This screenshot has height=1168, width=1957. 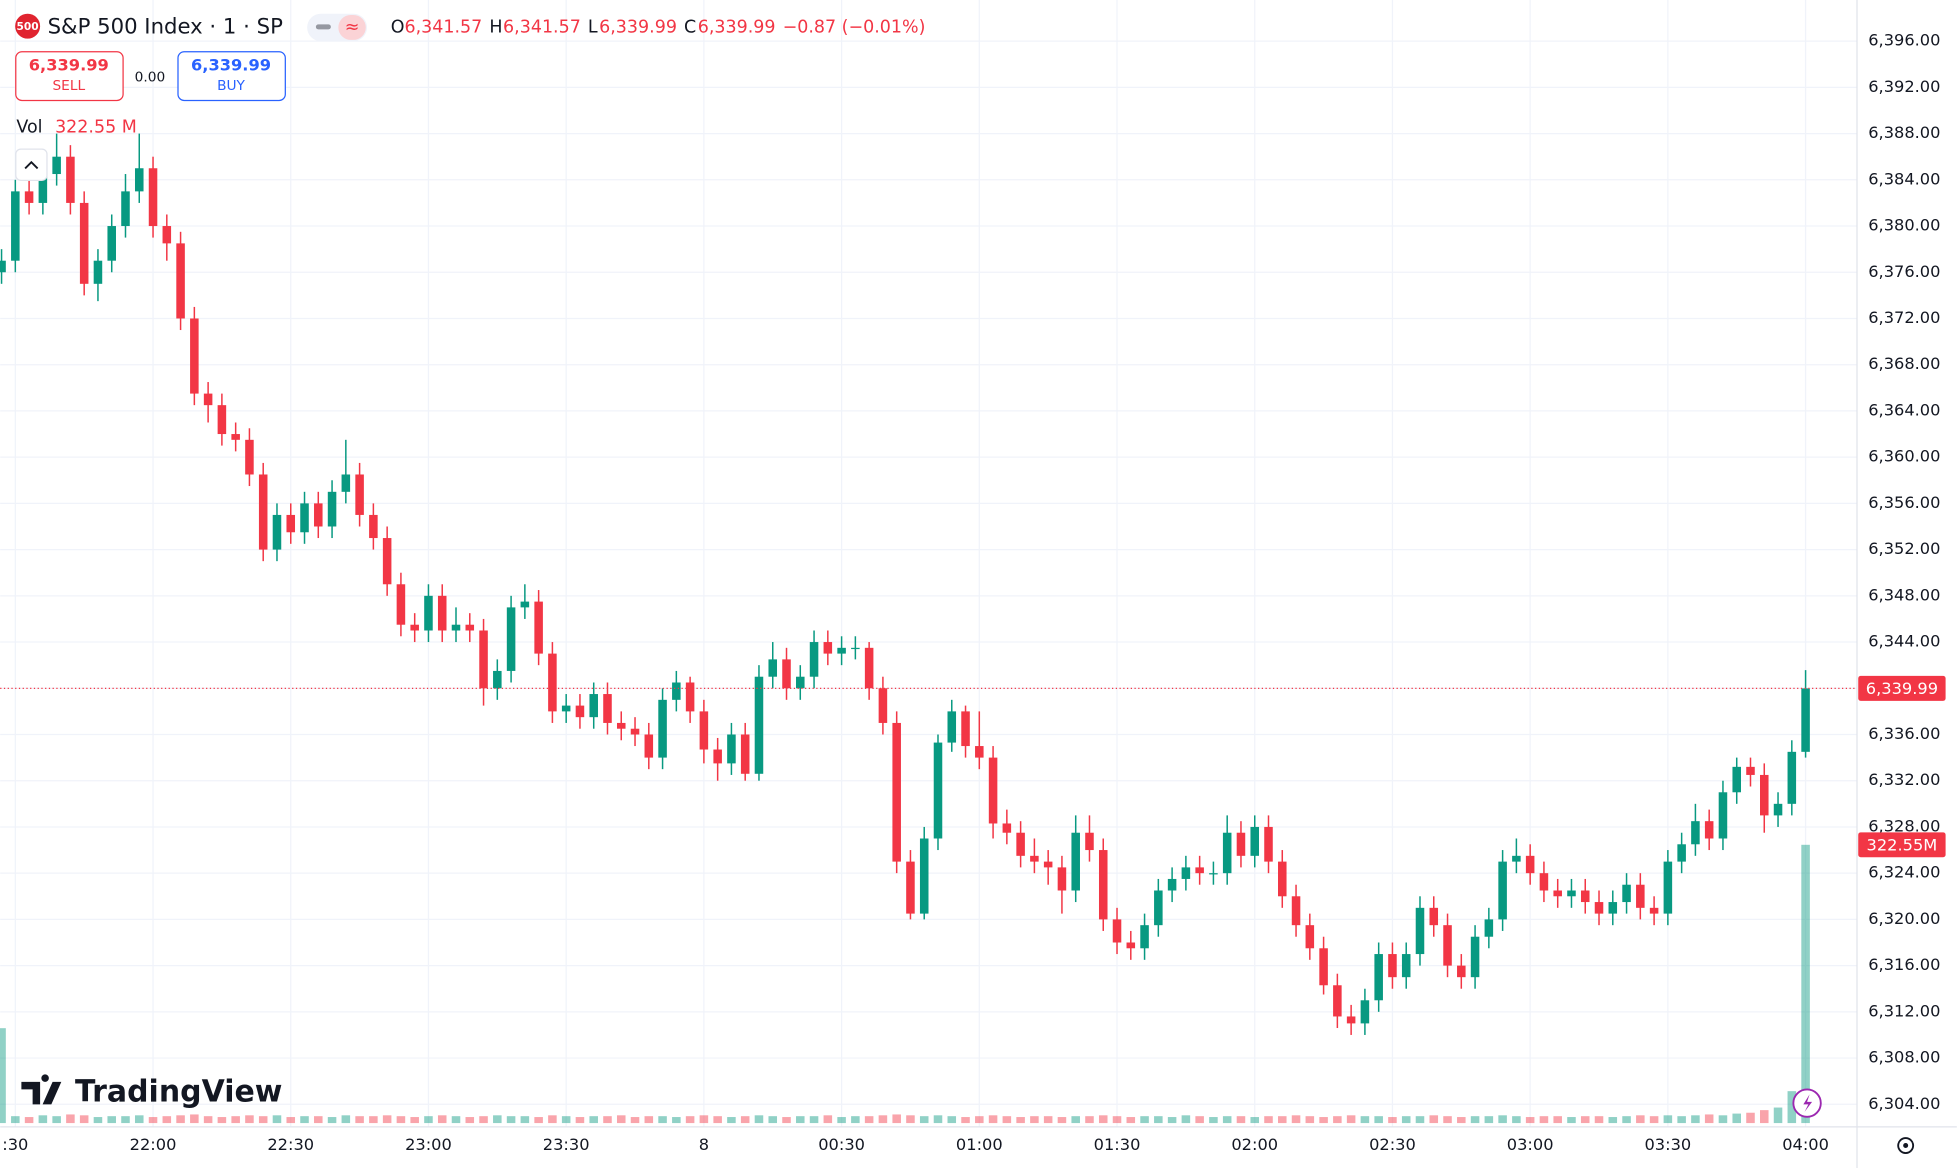 I want to click on settings-icon-center, so click(x=1906, y=1146).